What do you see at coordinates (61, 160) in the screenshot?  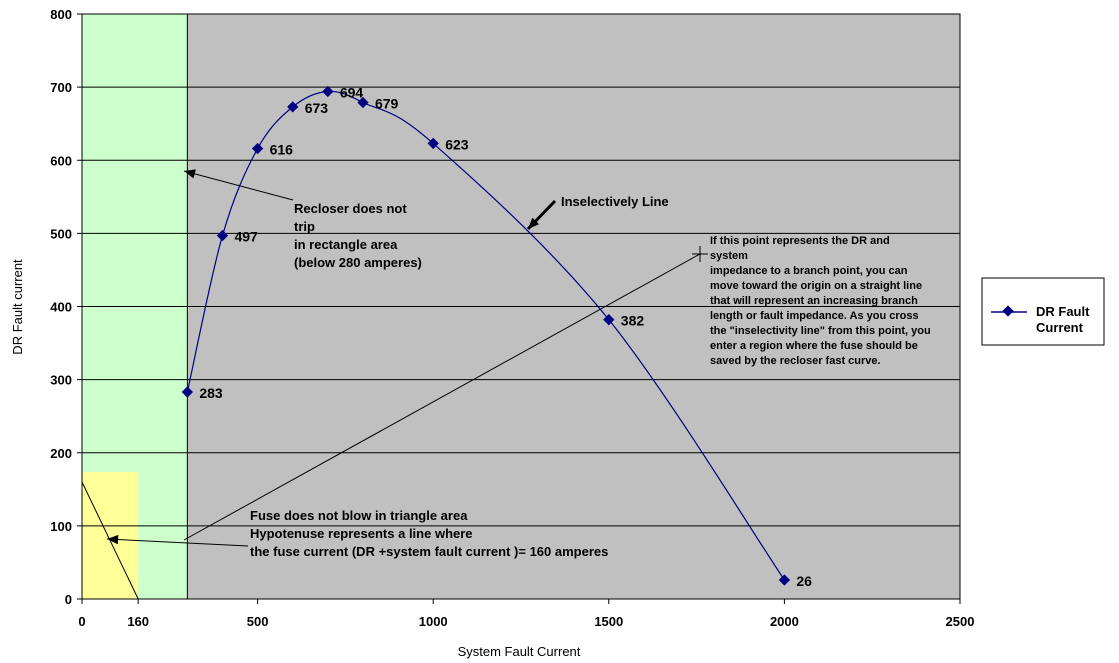 I see `y-tick-label: 600` at bounding box center [61, 160].